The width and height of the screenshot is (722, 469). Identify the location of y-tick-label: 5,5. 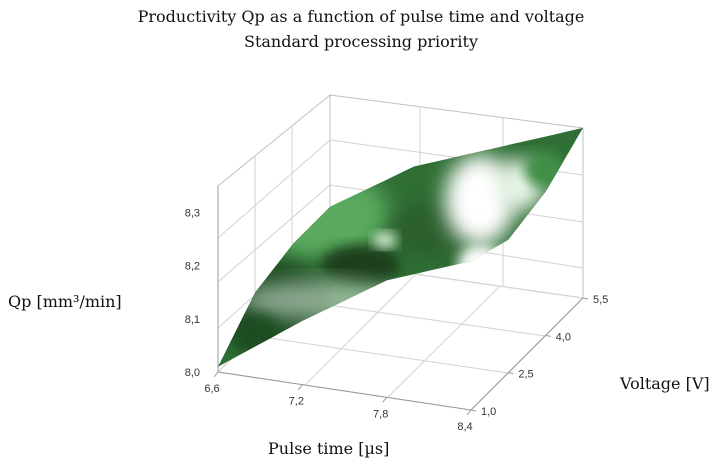
(600, 300).